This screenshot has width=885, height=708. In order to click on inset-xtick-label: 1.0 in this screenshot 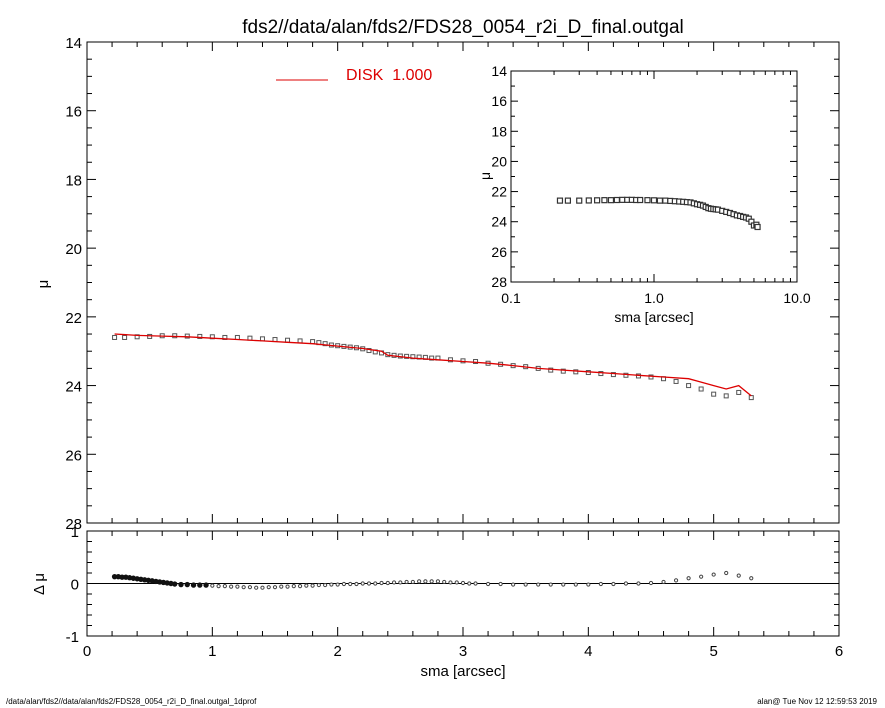, I will do `click(654, 298)`.